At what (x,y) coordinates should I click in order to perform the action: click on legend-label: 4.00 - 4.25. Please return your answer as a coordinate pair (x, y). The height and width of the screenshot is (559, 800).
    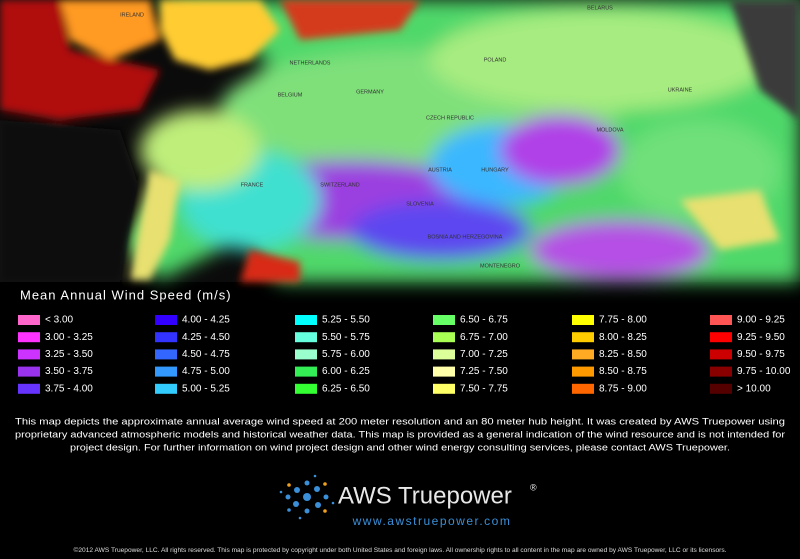
    Looking at the image, I should click on (206, 320).